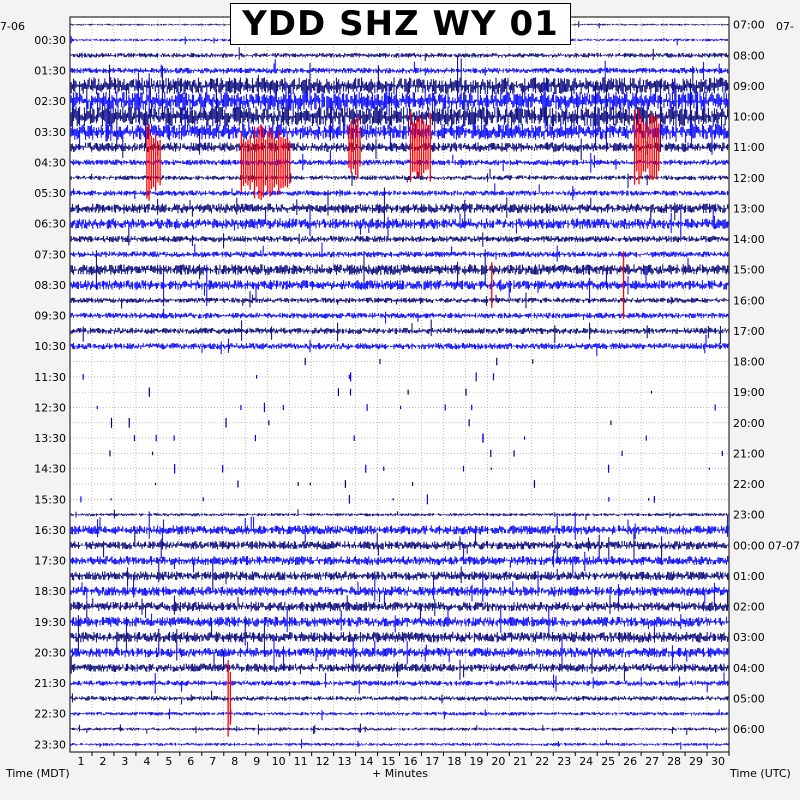  What do you see at coordinates (234, 761) in the screenshot?
I see `x-tick-label: 8` at bounding box center [234, 761].